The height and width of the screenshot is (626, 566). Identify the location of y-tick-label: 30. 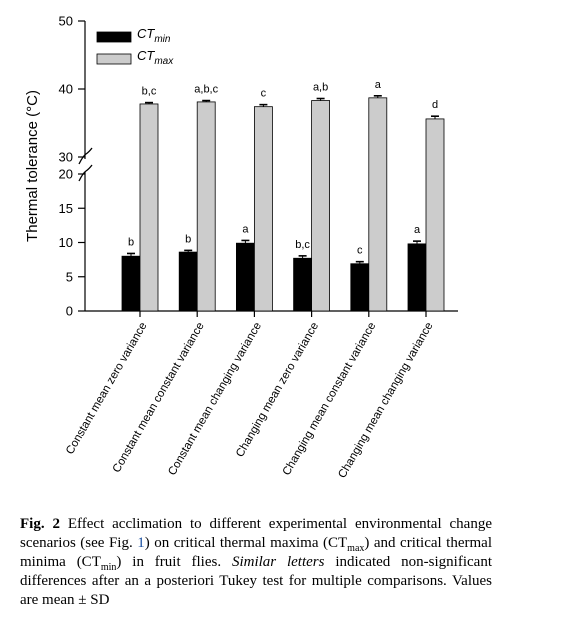
(66, 157).